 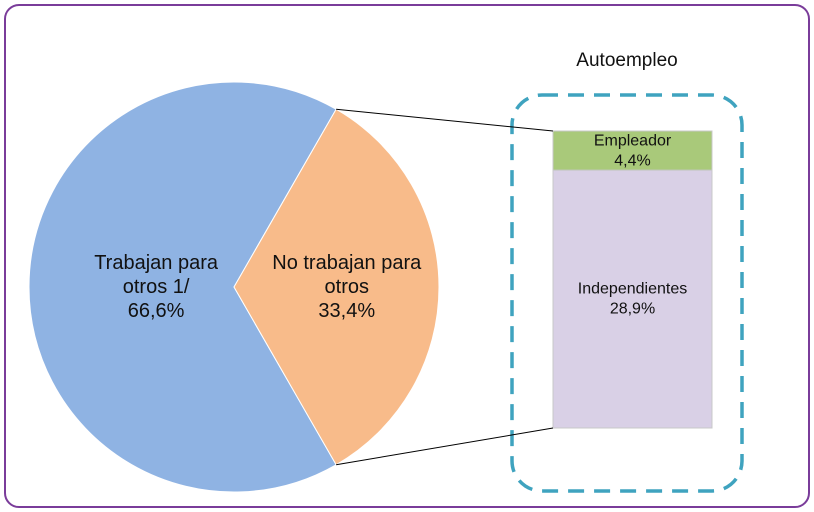 What do you see at coordinates (156, 275) in the screenshot?
I see `slice-name: Trabajan para otros 1/` at bounding box center [156, 275].